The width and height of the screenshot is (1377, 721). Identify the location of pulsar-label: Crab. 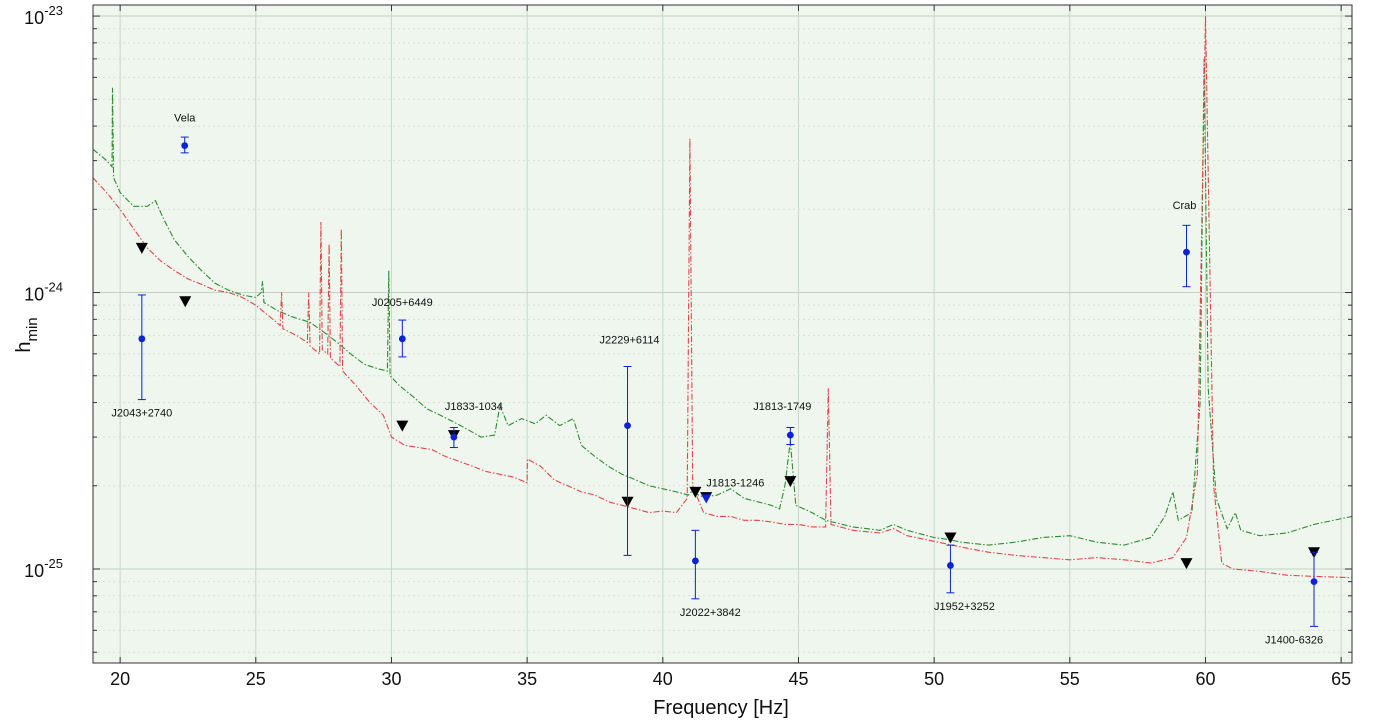
(1185, 206).